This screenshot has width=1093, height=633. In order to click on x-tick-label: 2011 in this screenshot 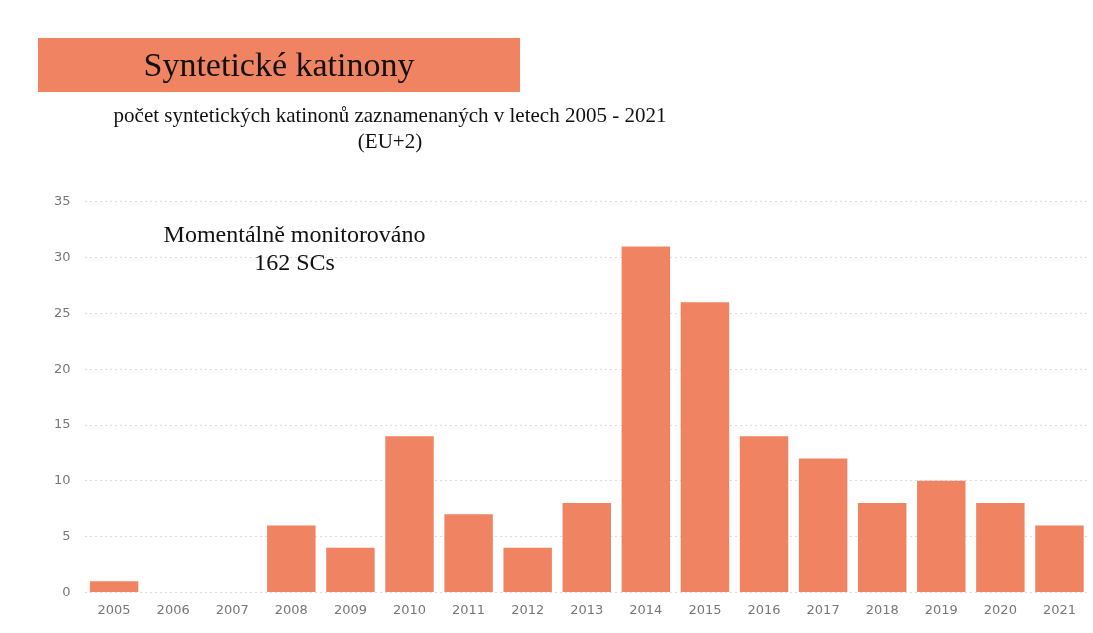, I will do `click(469, 609)`.